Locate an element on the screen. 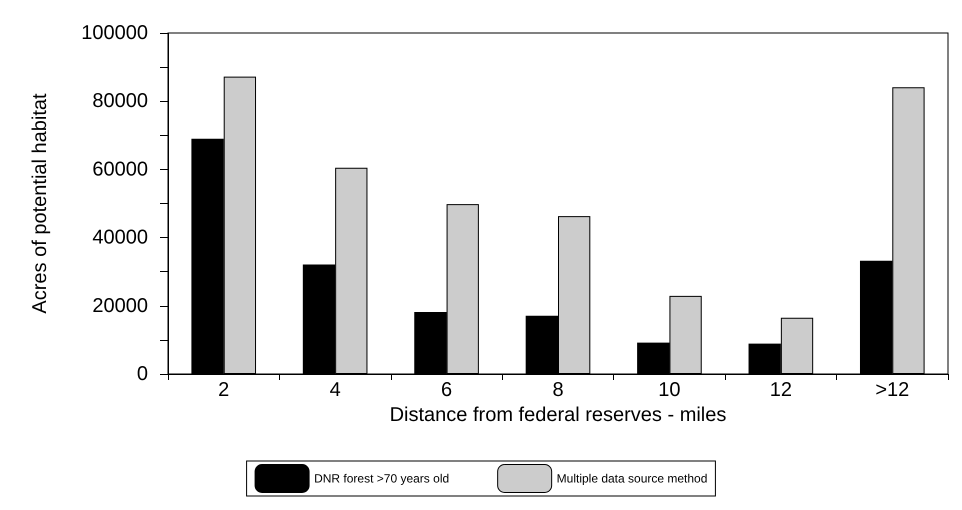  legend-label: DNR forest >70 years old is located at coordinates (382, 479).